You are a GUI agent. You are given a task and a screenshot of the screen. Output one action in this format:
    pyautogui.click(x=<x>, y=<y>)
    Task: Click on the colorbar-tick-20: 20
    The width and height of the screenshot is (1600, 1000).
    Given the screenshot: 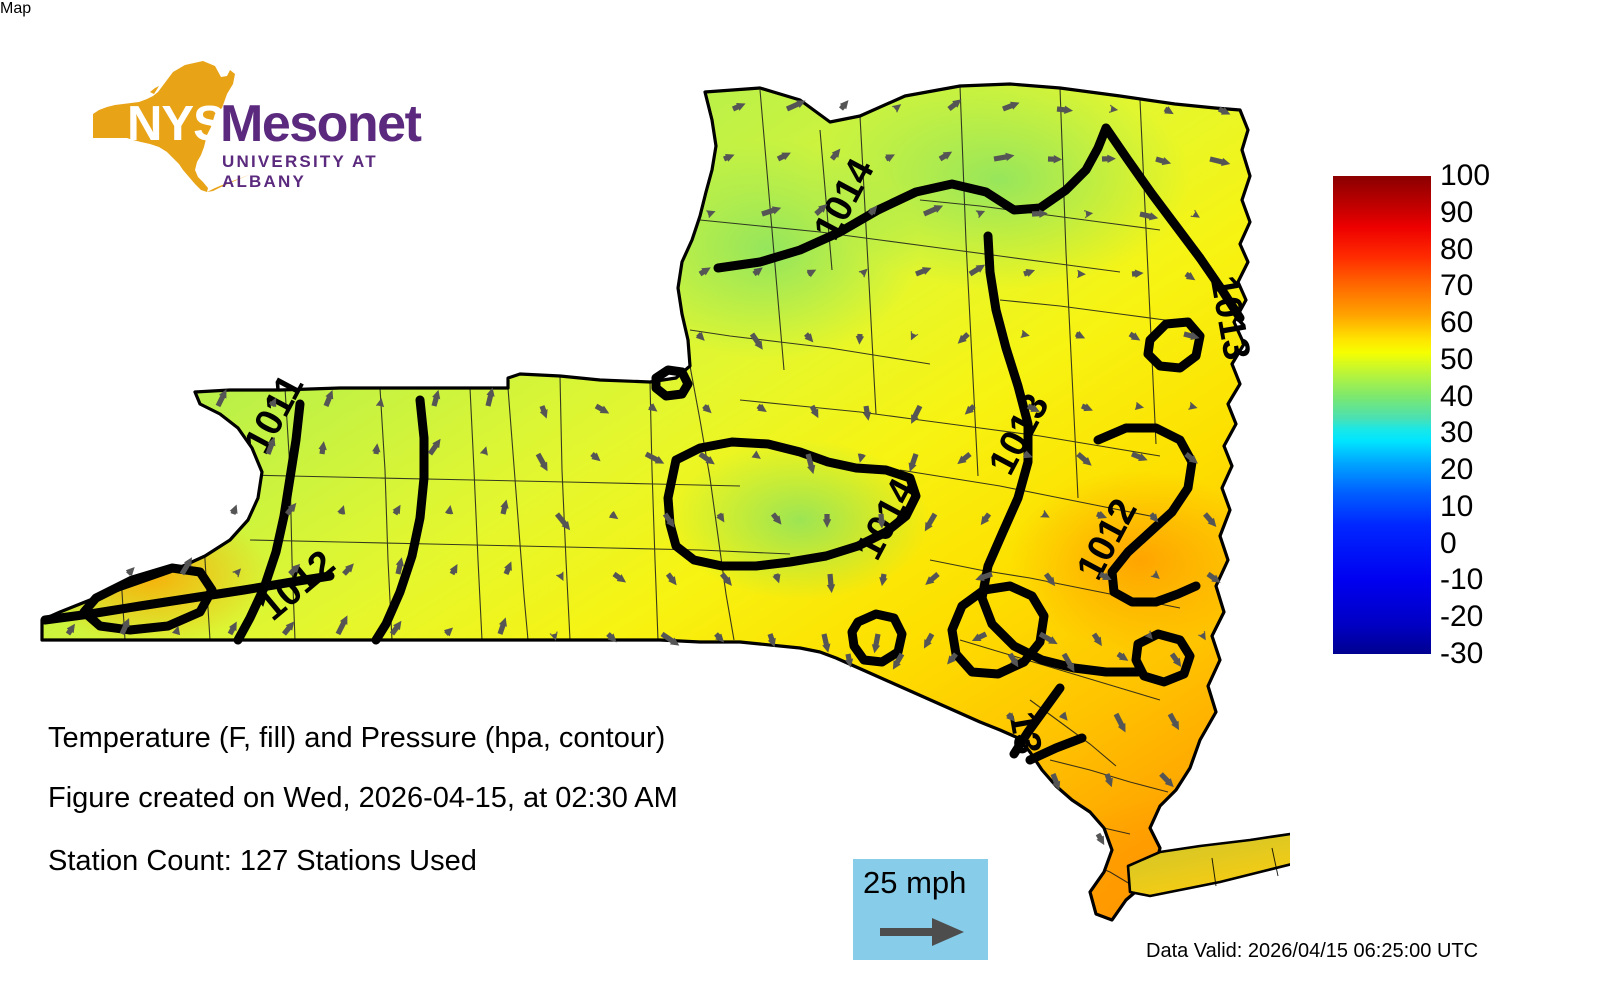 What is the action you would take?
    pyautogui.click(x=1457, y=470)
    